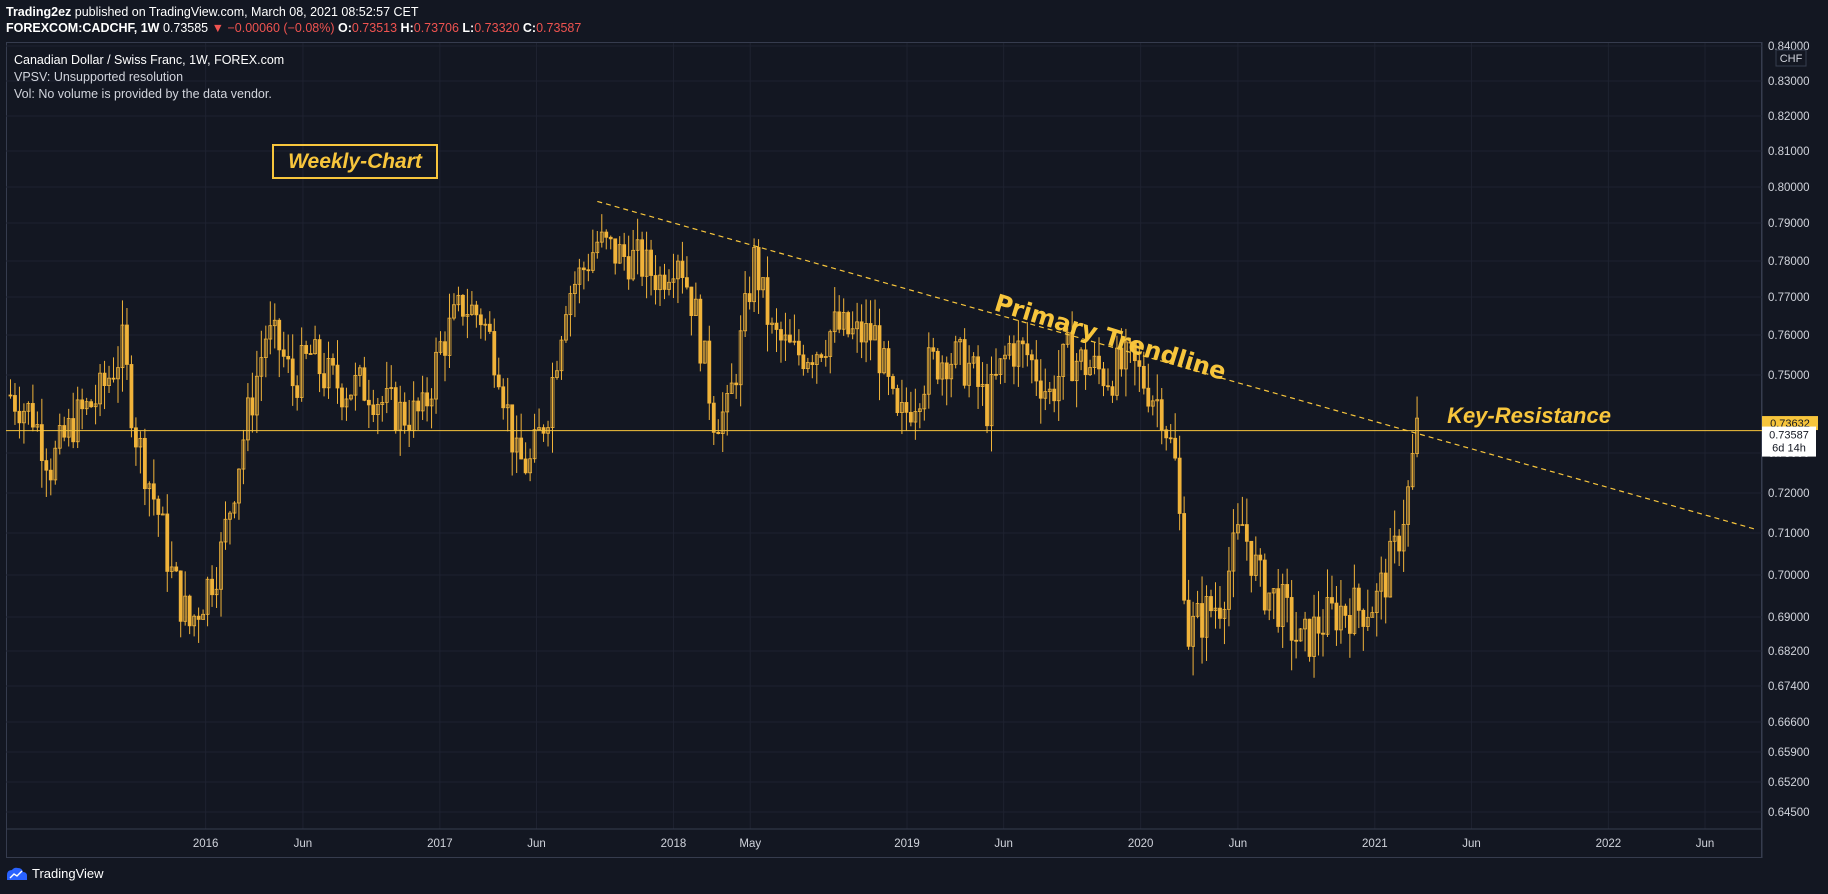 This screenshot has width=1828, height=894. I want to click on footer-brand: TradingView, so click(68, 873).